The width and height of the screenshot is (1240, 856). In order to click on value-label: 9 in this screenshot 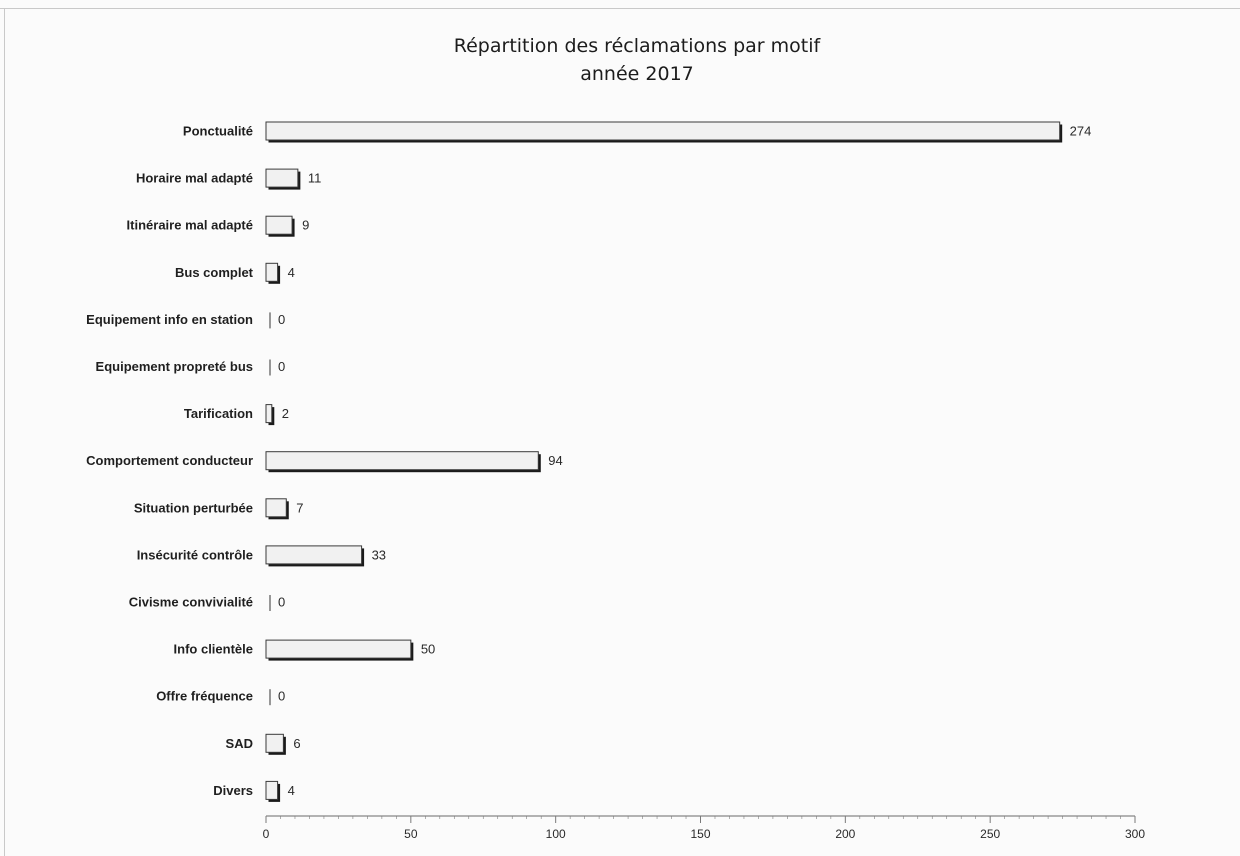, I will do `click(305, 225)`.